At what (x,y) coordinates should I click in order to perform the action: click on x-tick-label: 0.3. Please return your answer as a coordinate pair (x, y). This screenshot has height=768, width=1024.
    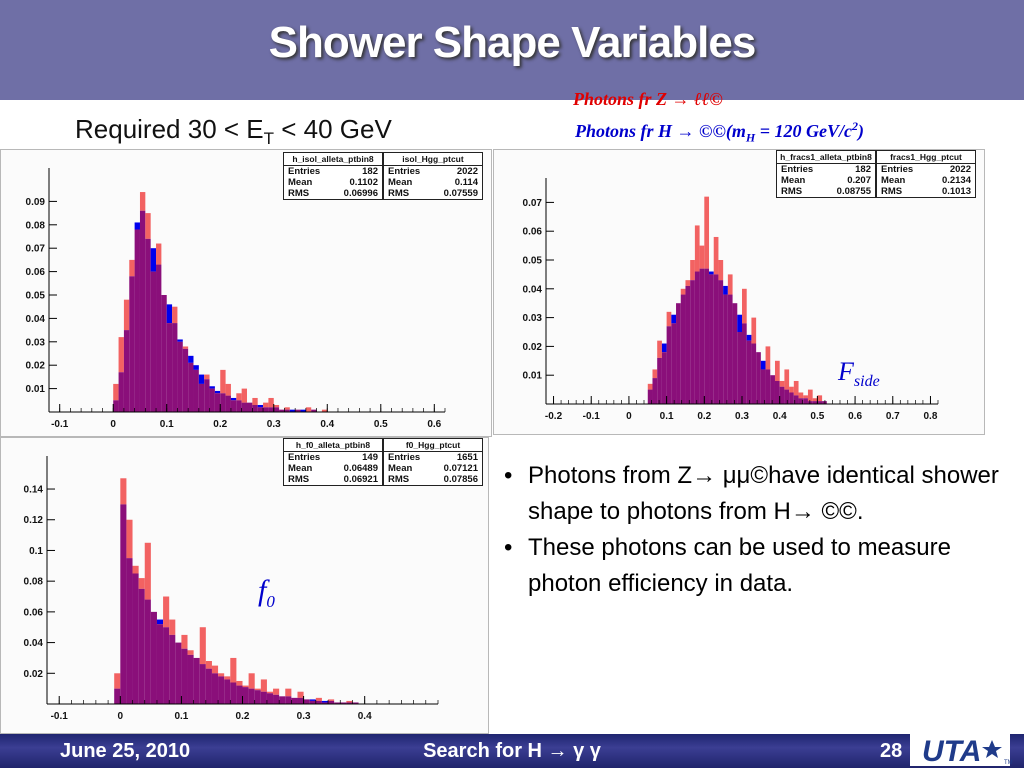
    Looking at the image, I should click on (742, 416).